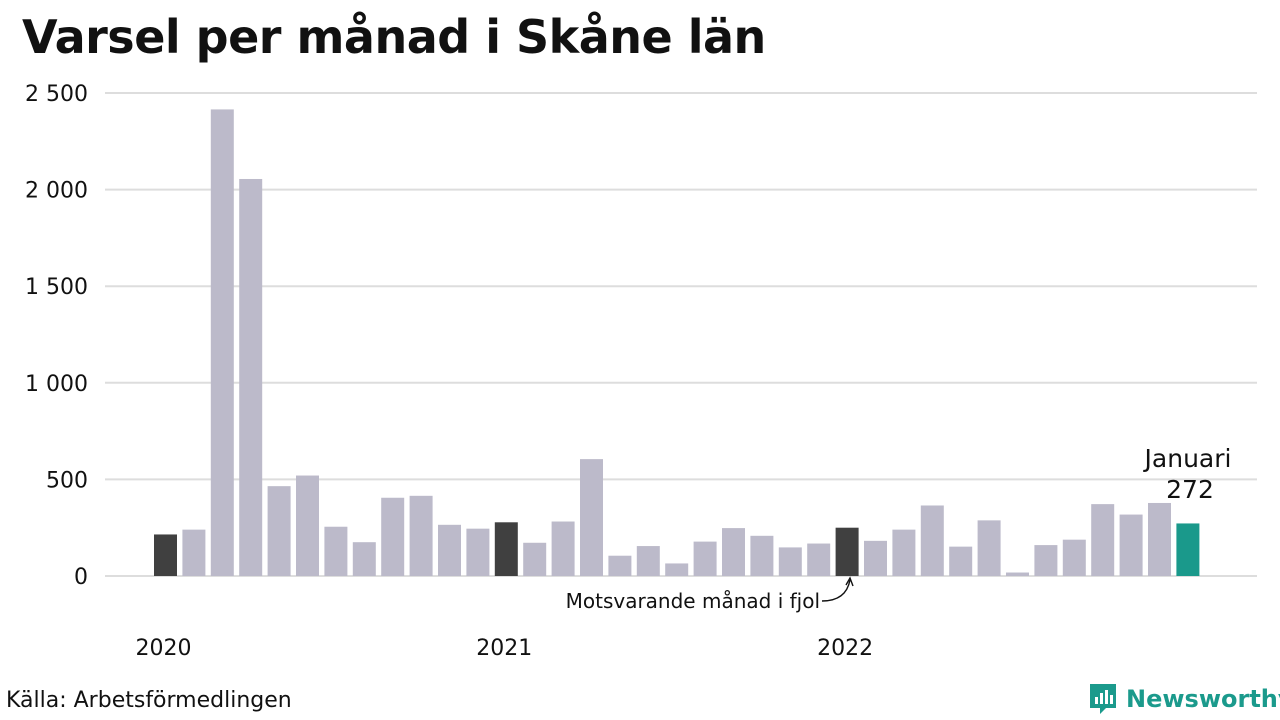 The height and width of the screenshot is (720, 1280). What do you see at coordinates (1187, 458) in the screenshot?
I see `current-month-label: Januari` at bounding box center [1187, 458].